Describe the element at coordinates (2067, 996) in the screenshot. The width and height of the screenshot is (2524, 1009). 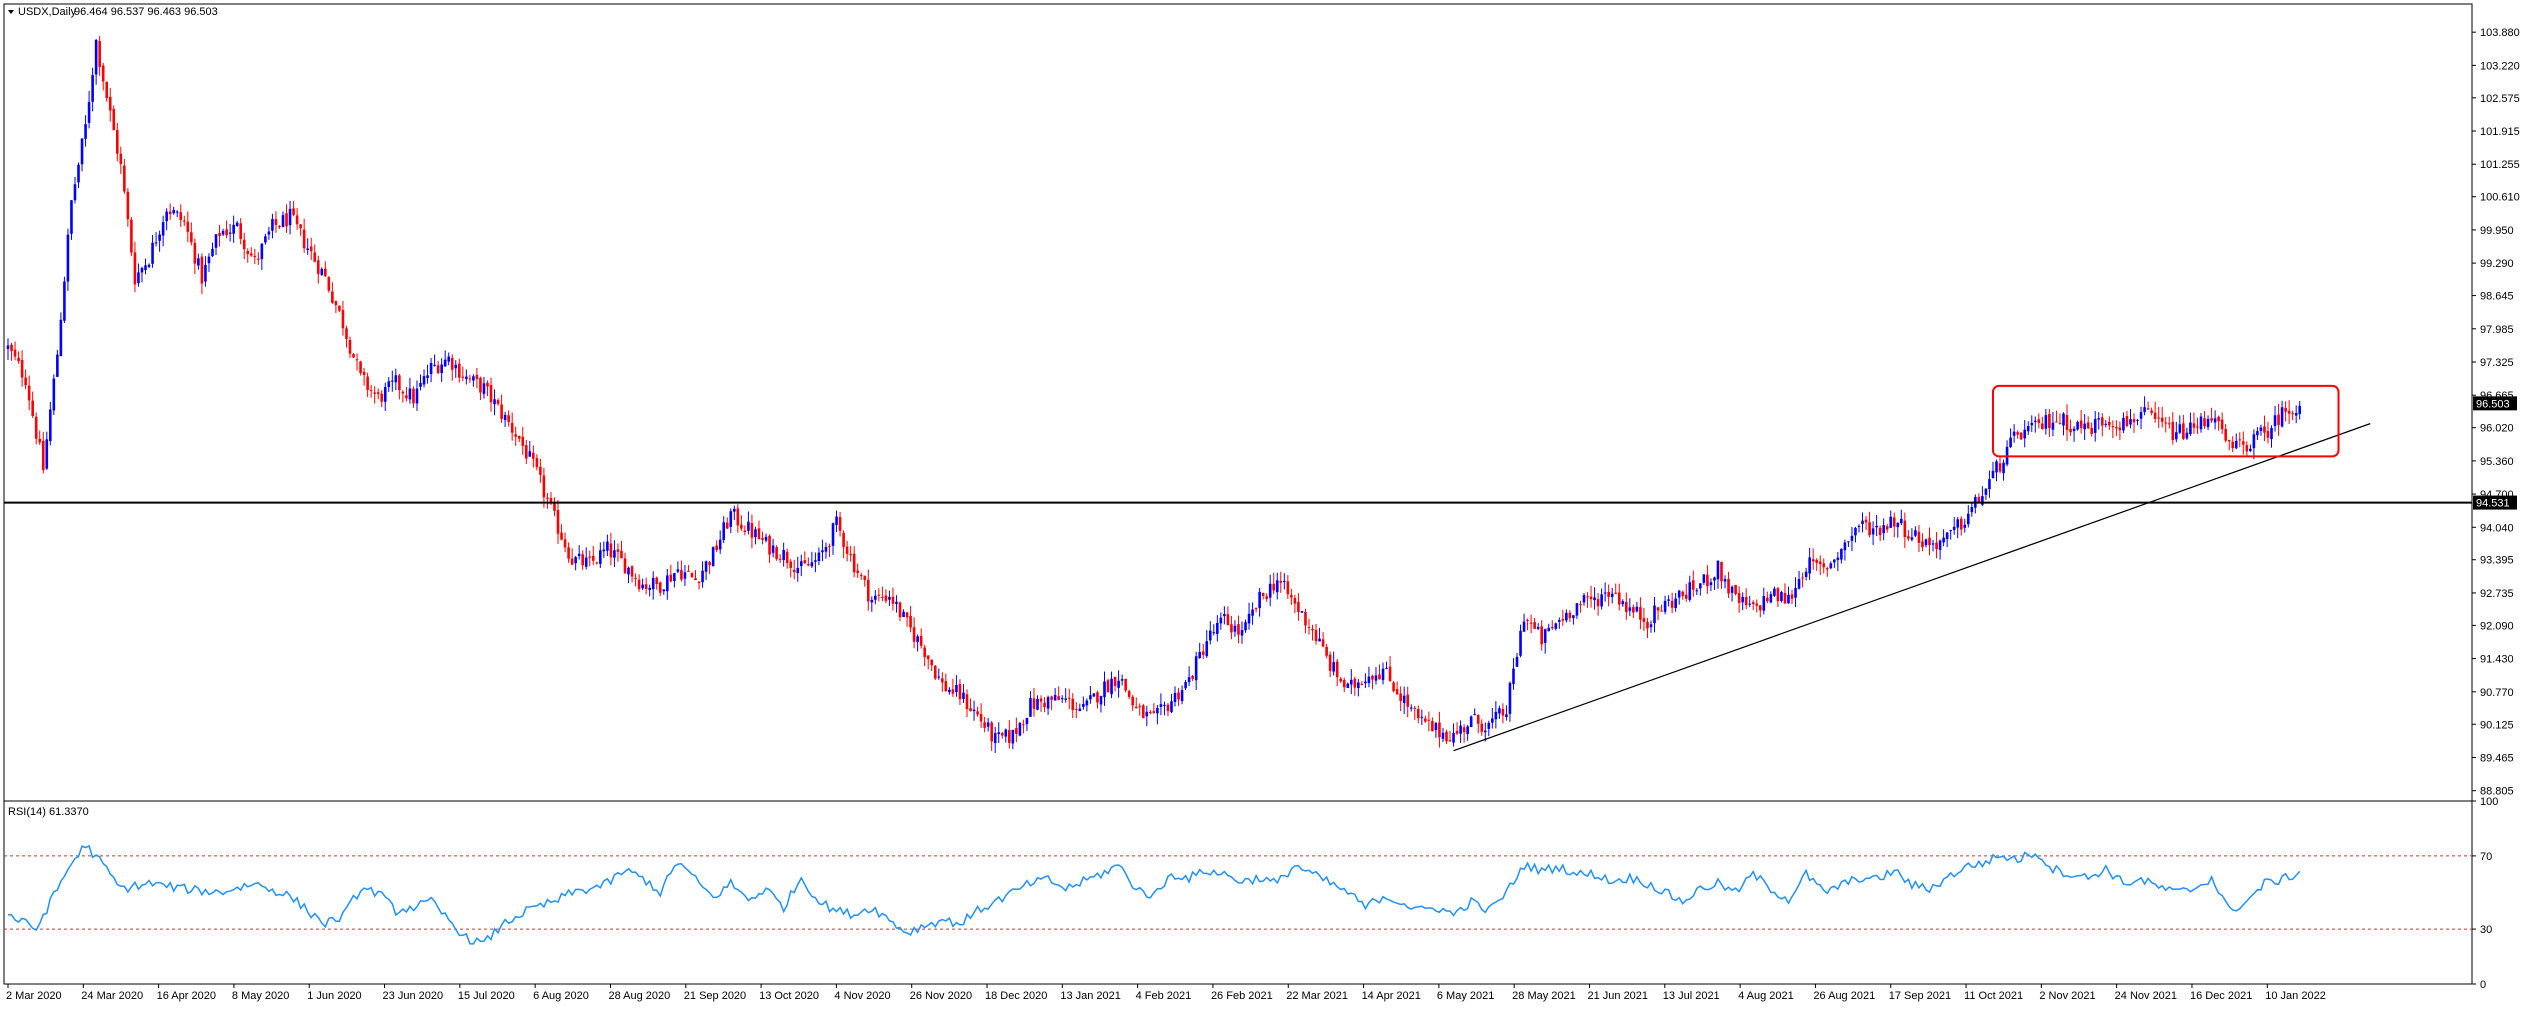
I see `date-tick-label: 2 Nov 2021` at that location.